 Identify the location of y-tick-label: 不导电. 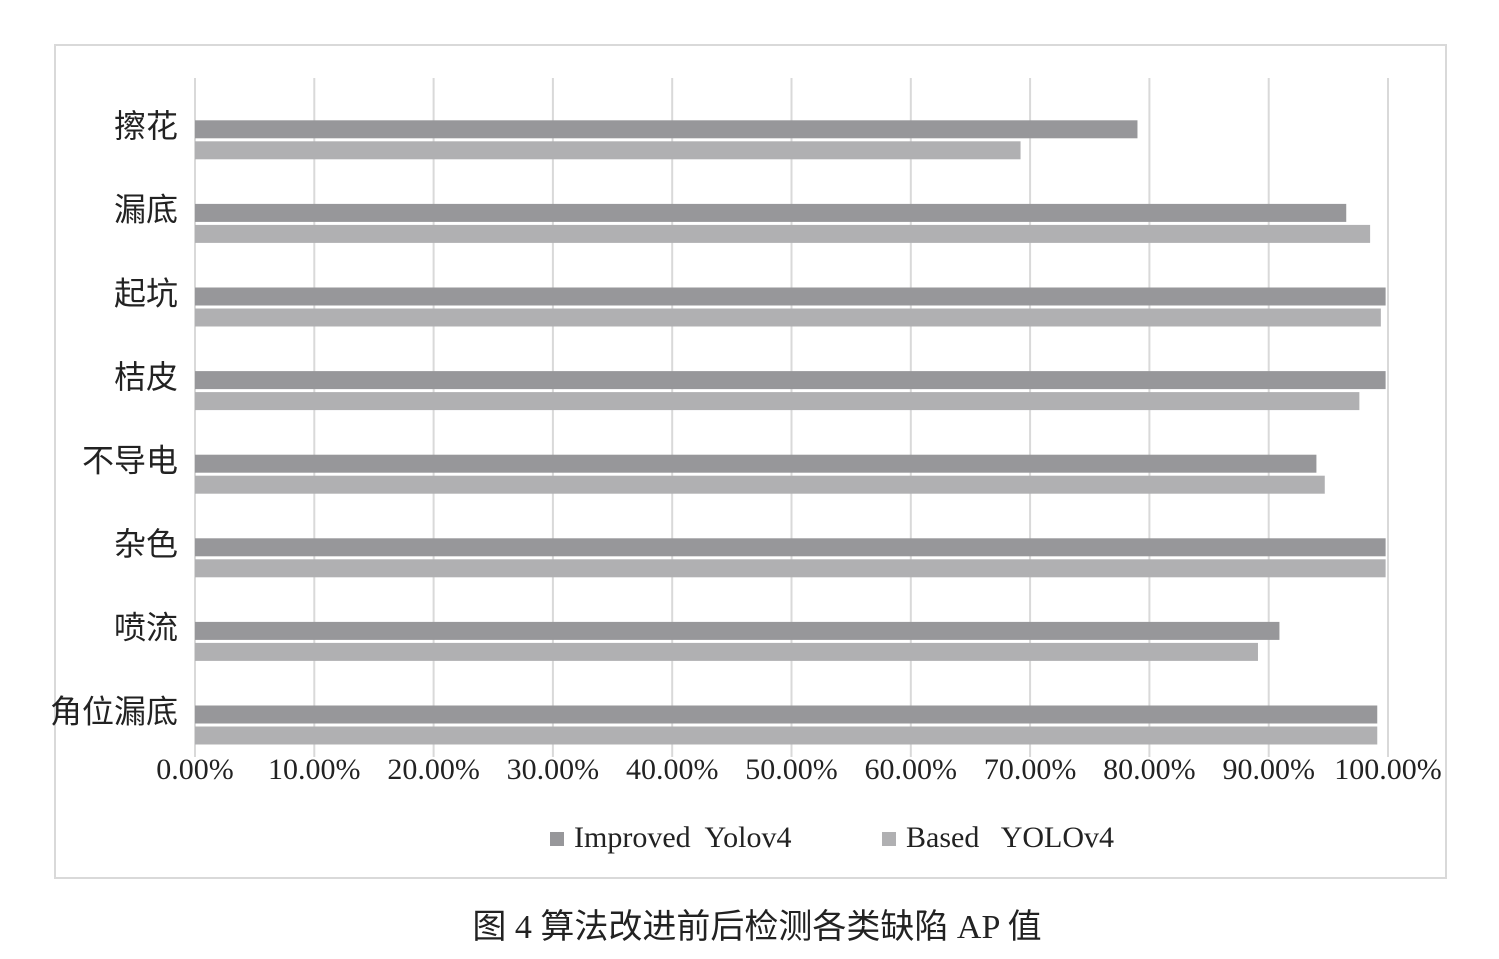
(130, 461).